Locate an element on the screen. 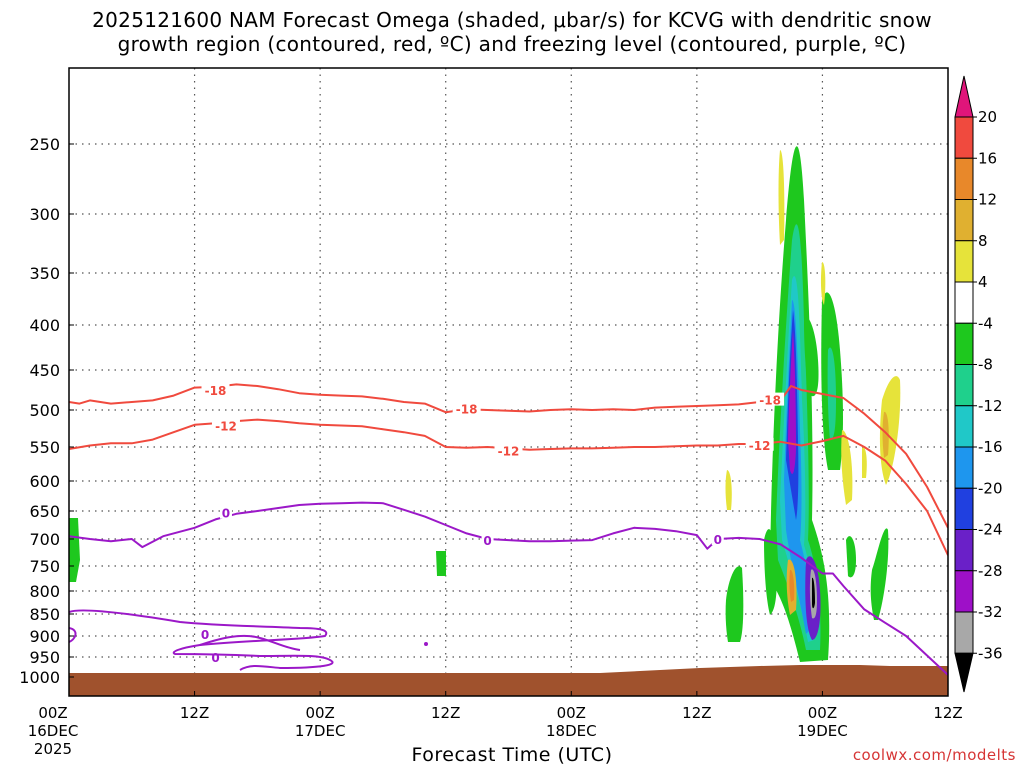 The height and width of the screenshot is (768, 1024). x-tick-date-2: 17DEC is located at coordinates (320, 731).